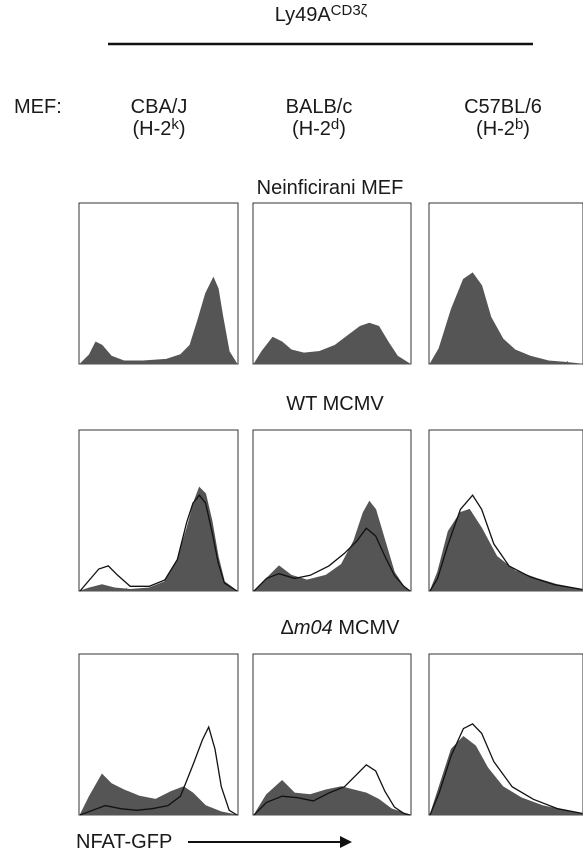  I want to click on row-title-uninfected: Neinficirani MEF, so click(330, 188).